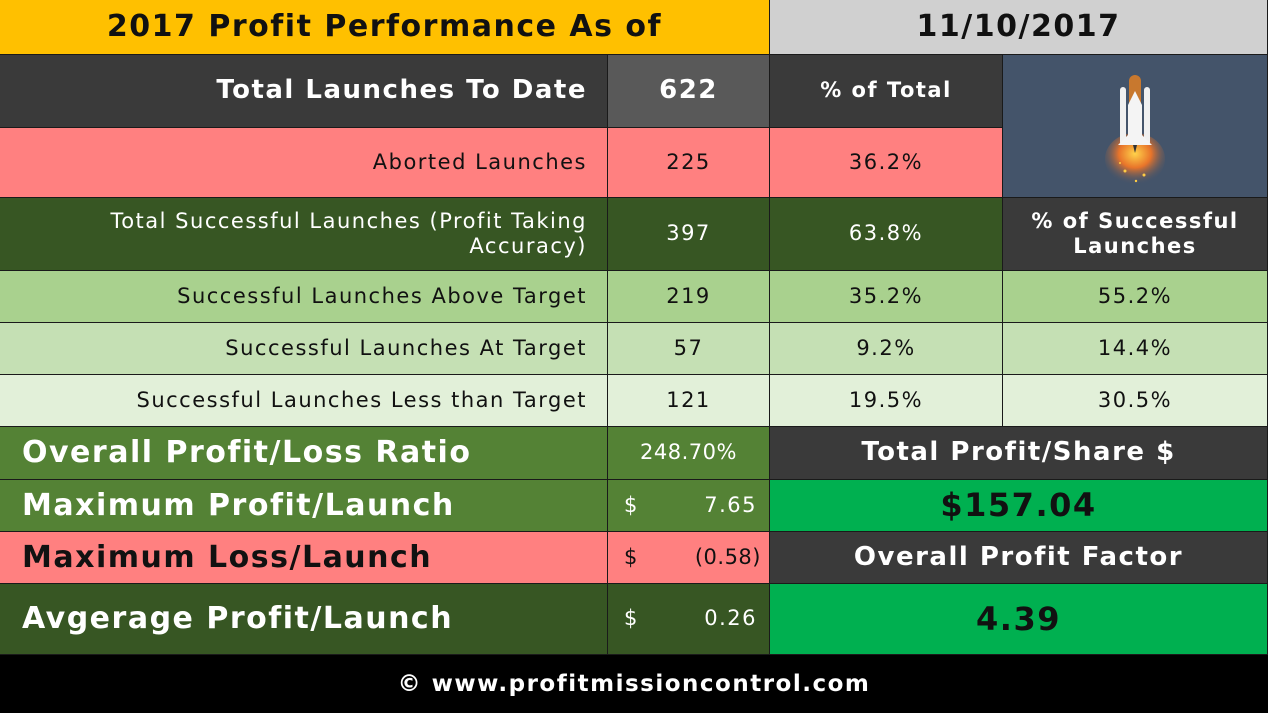  What do you see at coordinates (689, 506) in the screenshot?
I see `max-profit-amount: $ 7.65` at bounding box center [689, 506].